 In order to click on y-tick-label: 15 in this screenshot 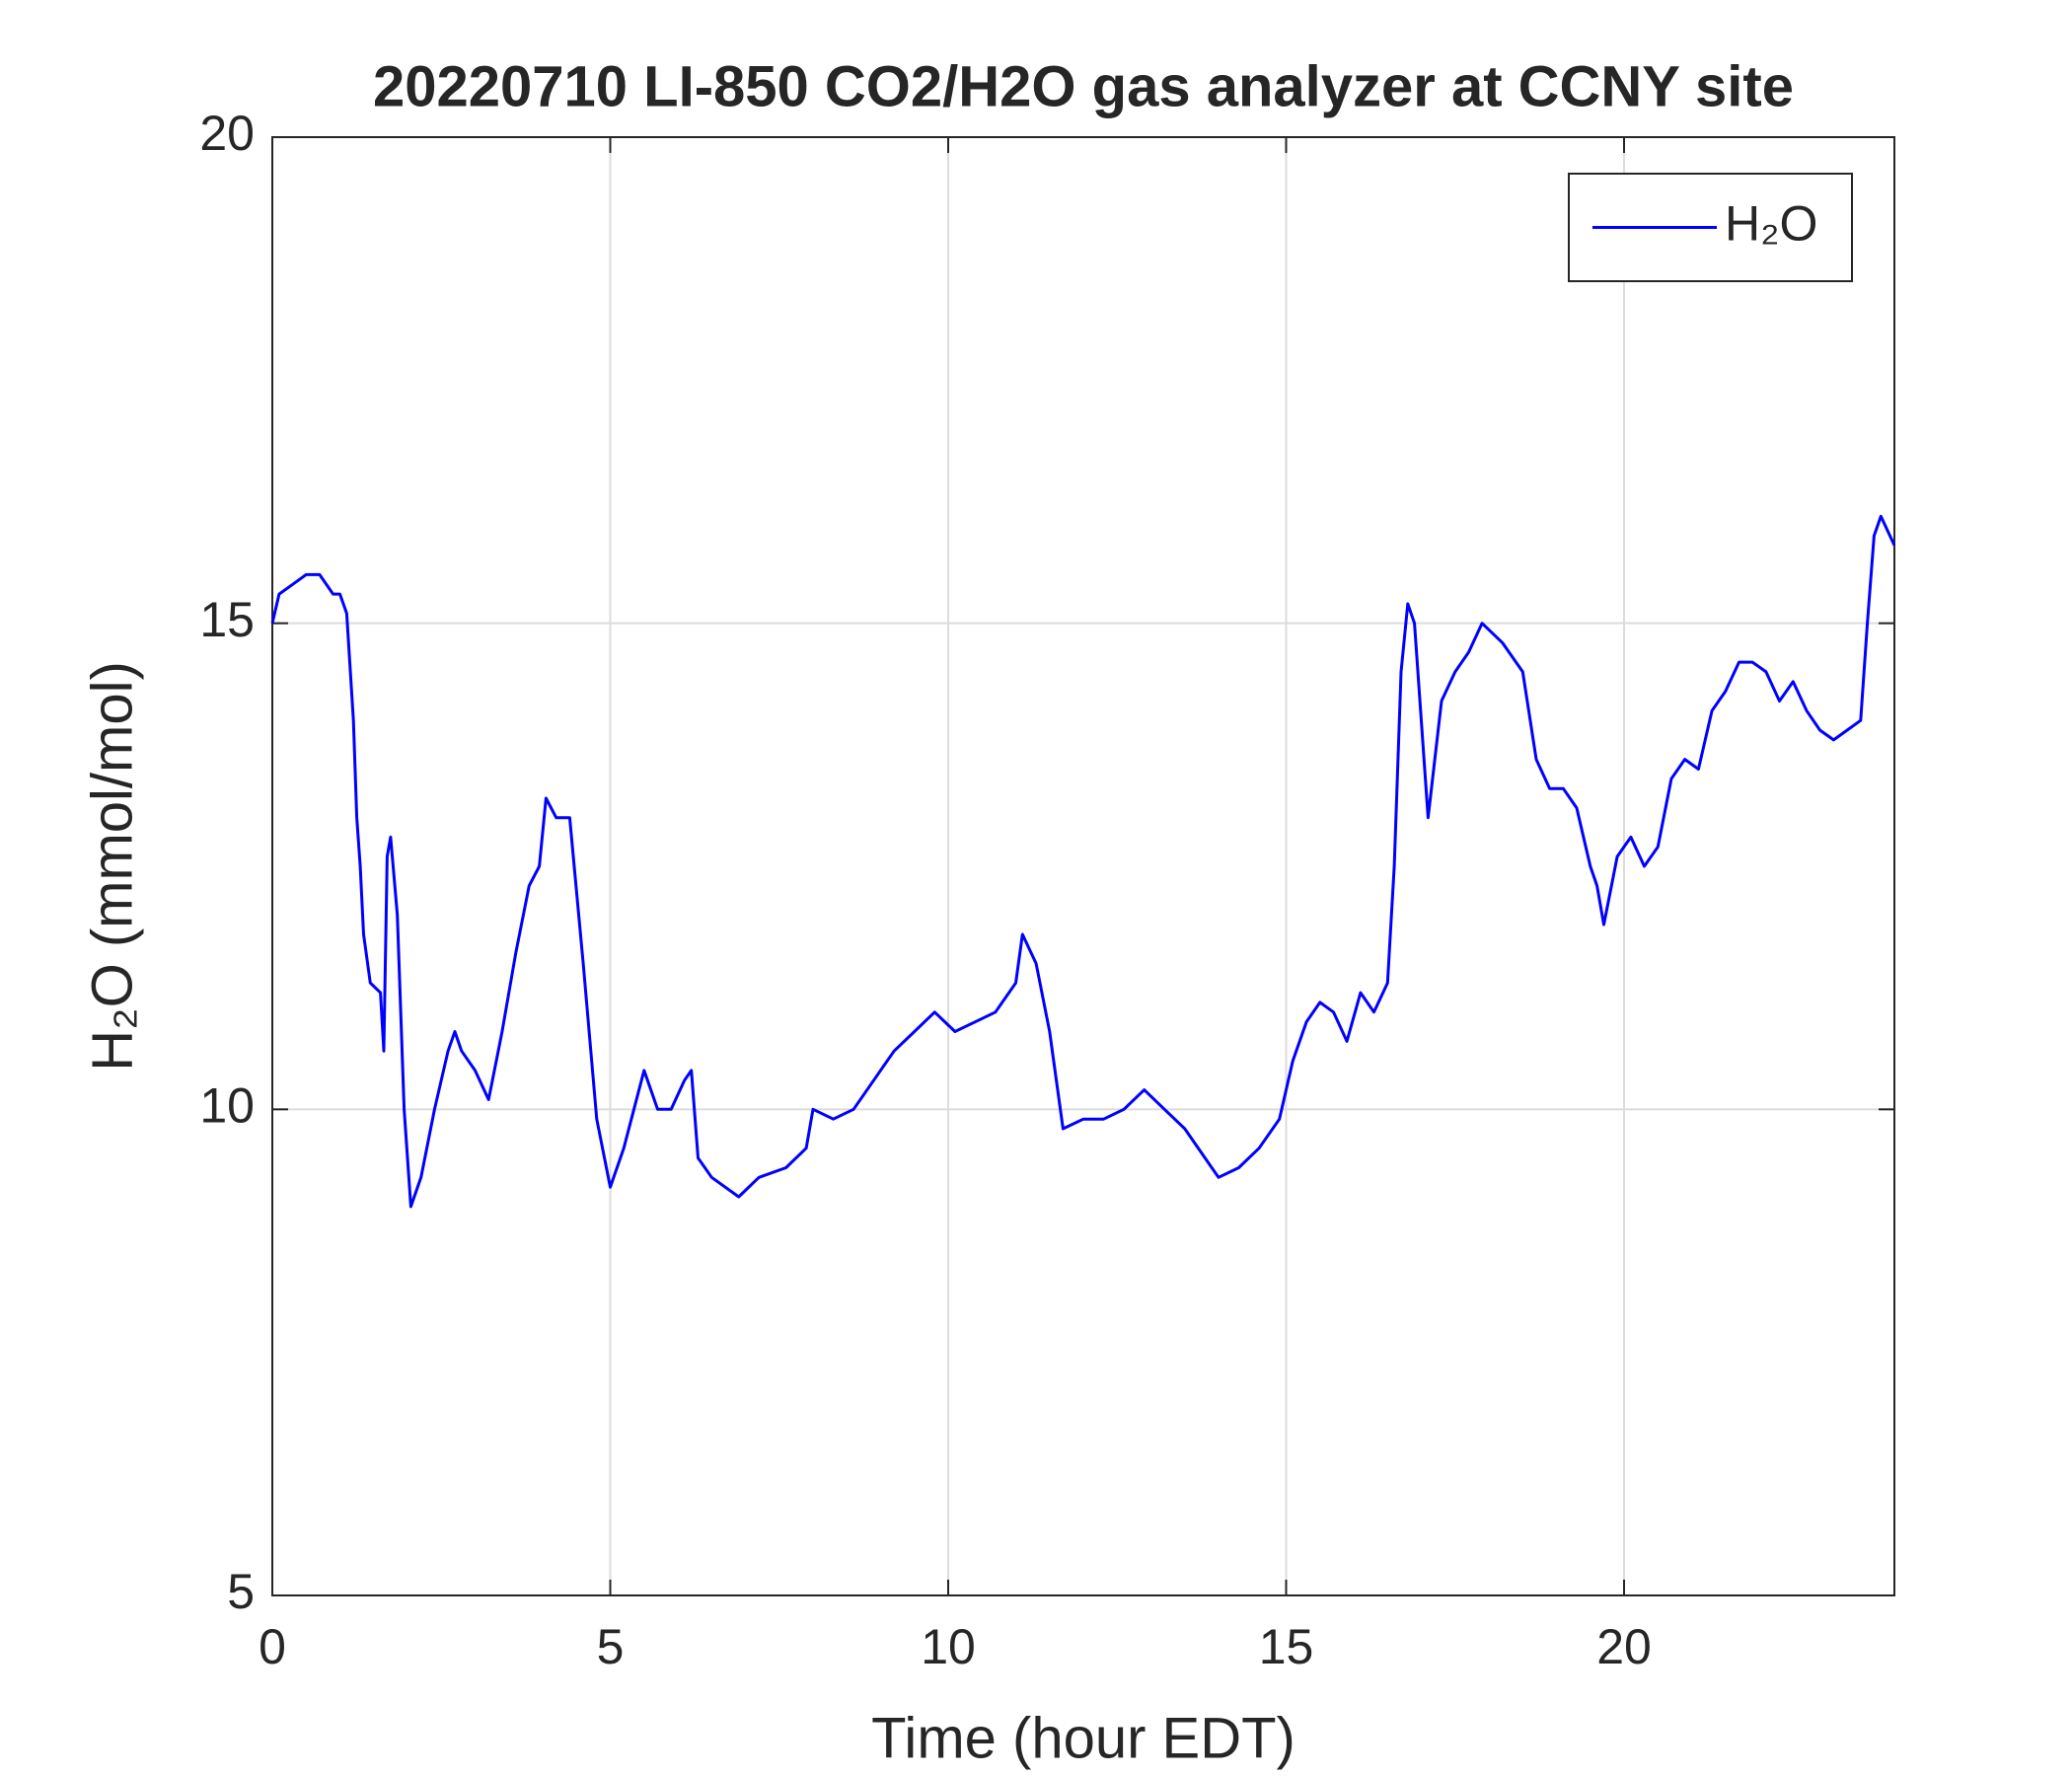, I will do `click(227, 620)`.